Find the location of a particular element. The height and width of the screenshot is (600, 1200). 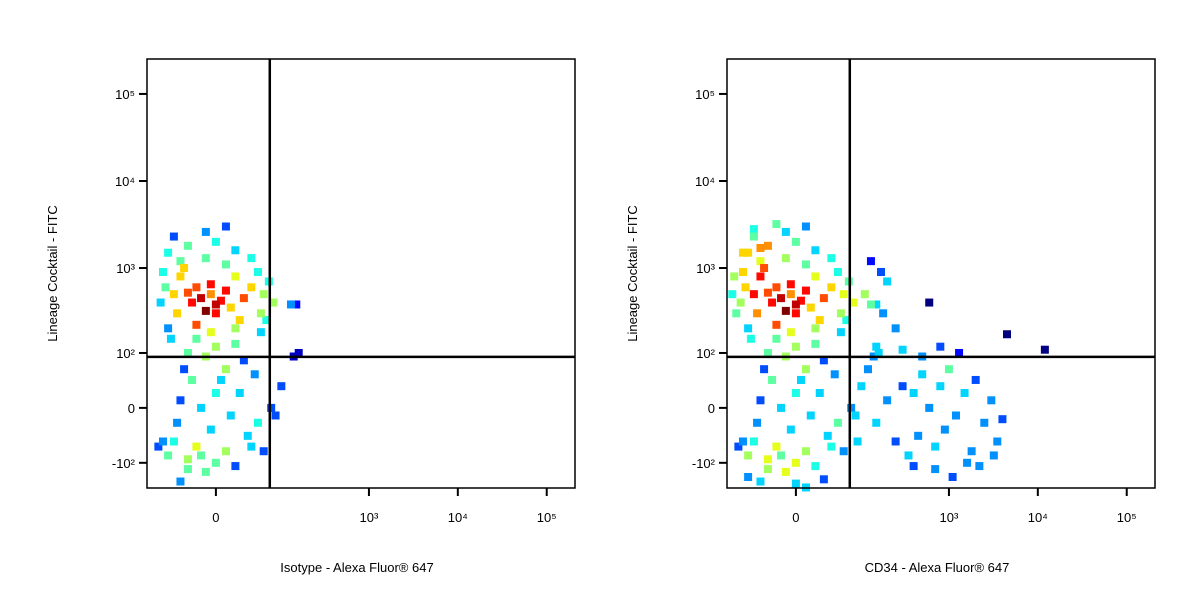

y-axis-title: Lineage Cocktail - FITC is located at coordinates (52, 273).